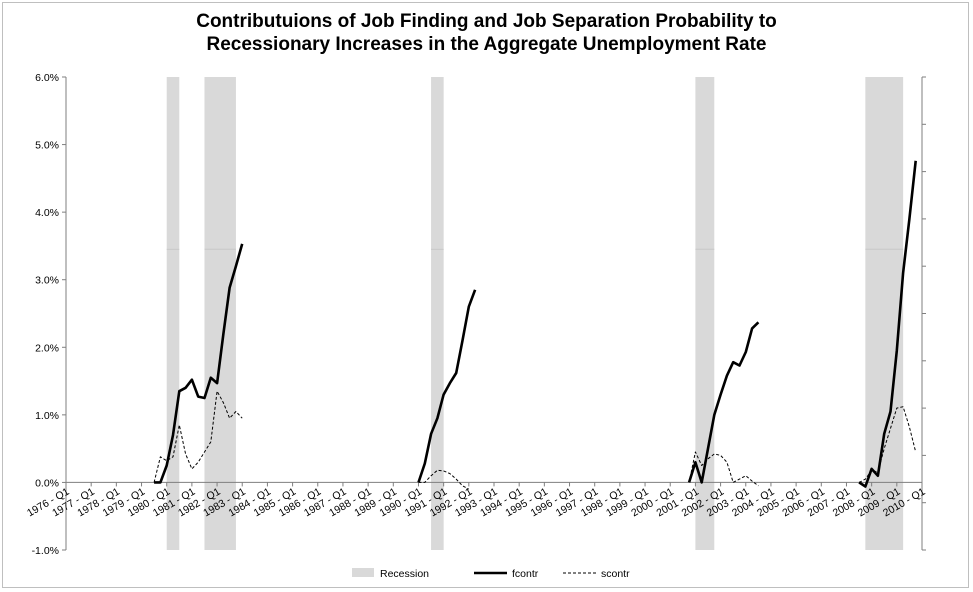  What do you see at coordinates (404, 574) in the screenshot?
I see `legend-label-recession: Recession` at bounding box center [404, 574].